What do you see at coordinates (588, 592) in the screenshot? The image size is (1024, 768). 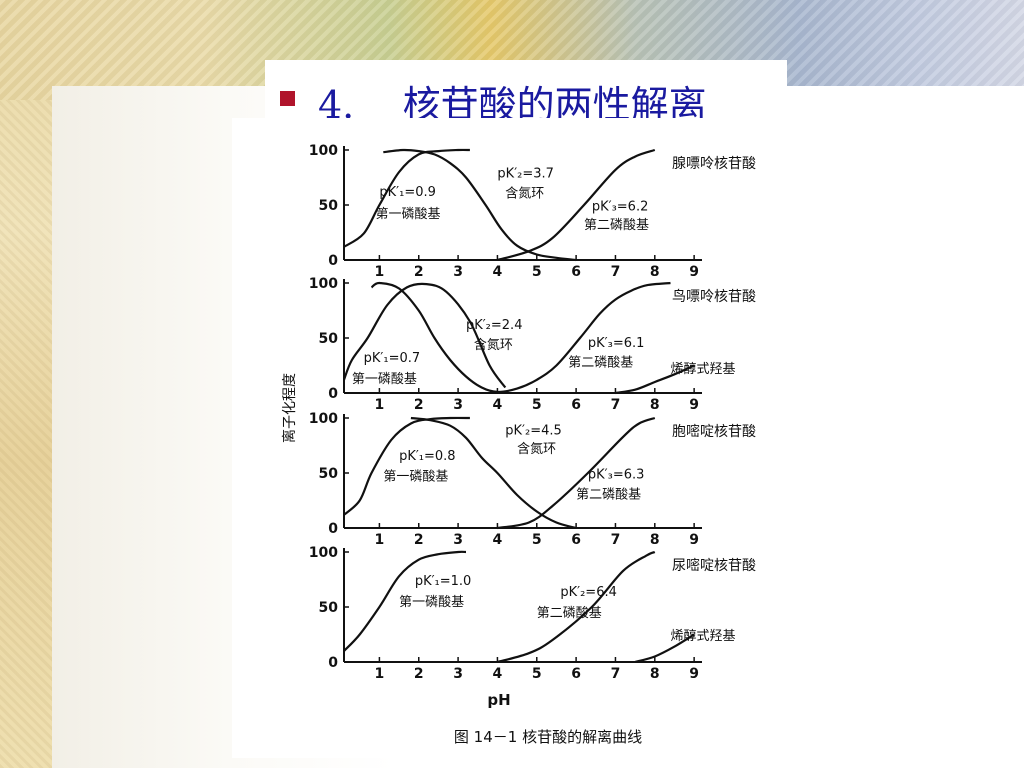 I see `curve-annotation: pK′₂=6.4` at bounding box center [588, 592].